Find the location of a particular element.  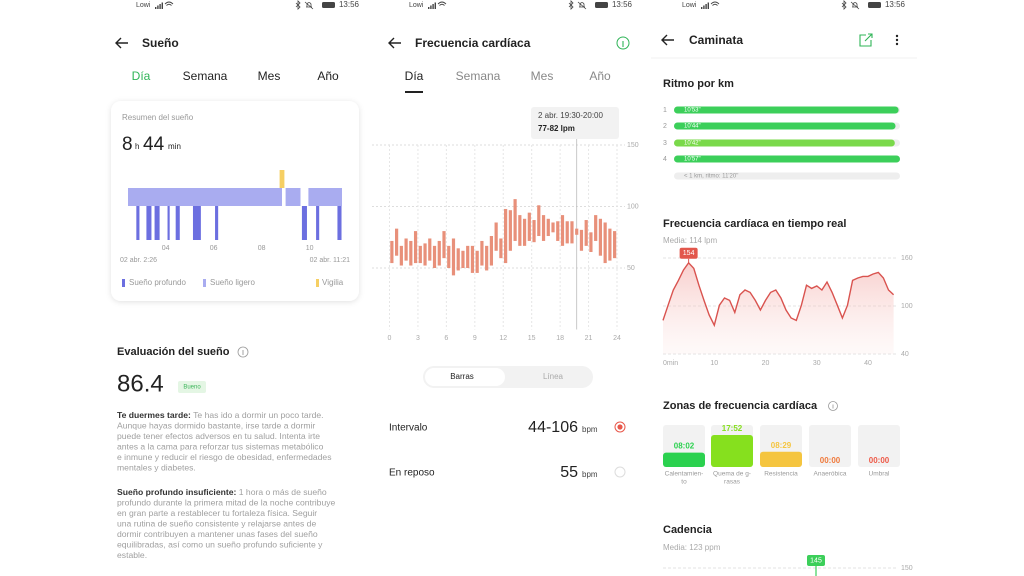

note-heading: Te duermes tarde: is located at coordinates (154, 415).